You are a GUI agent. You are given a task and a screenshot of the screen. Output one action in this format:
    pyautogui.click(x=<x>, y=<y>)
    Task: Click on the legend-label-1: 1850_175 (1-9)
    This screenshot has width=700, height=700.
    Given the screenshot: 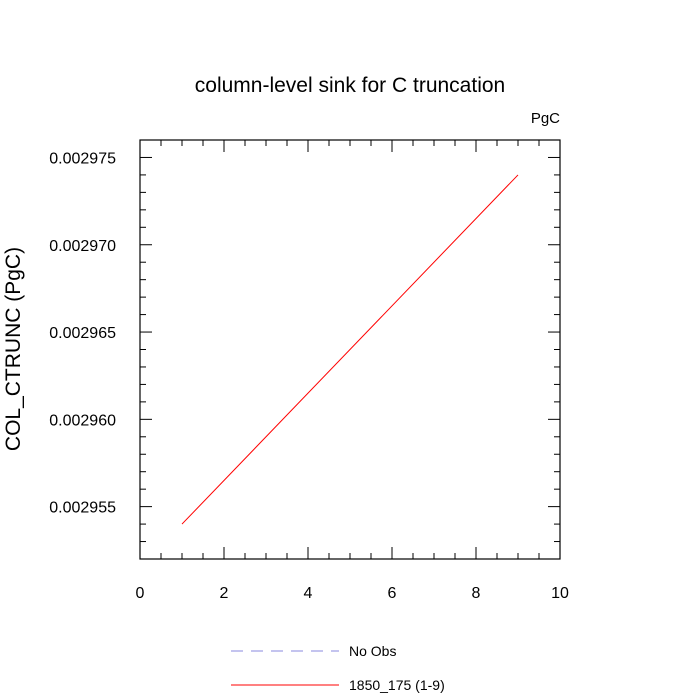 What is the action you would take?
    pyautogui.click(x=397, y=685)
    